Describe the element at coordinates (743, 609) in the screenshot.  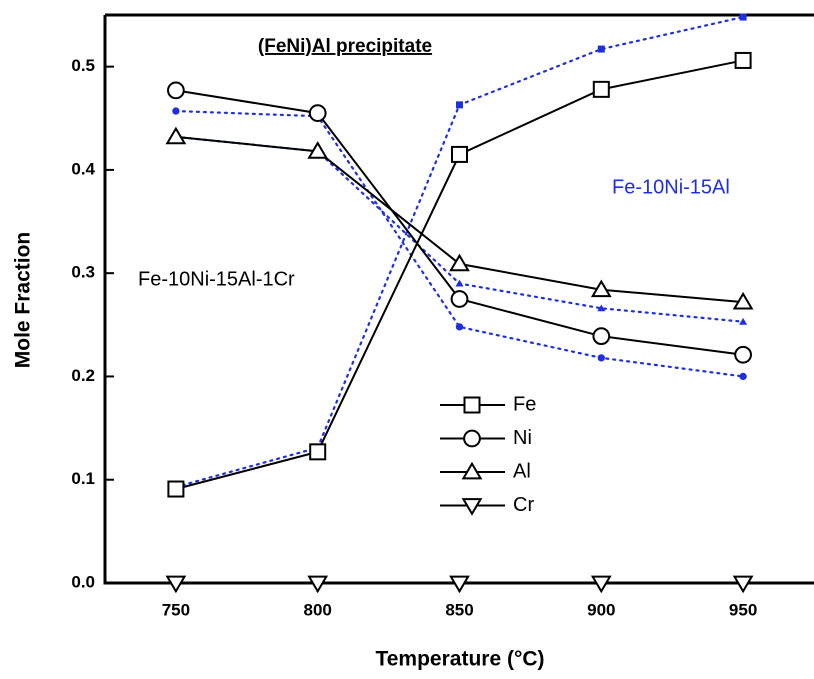
I see `x-tick-label: 950` at that location.